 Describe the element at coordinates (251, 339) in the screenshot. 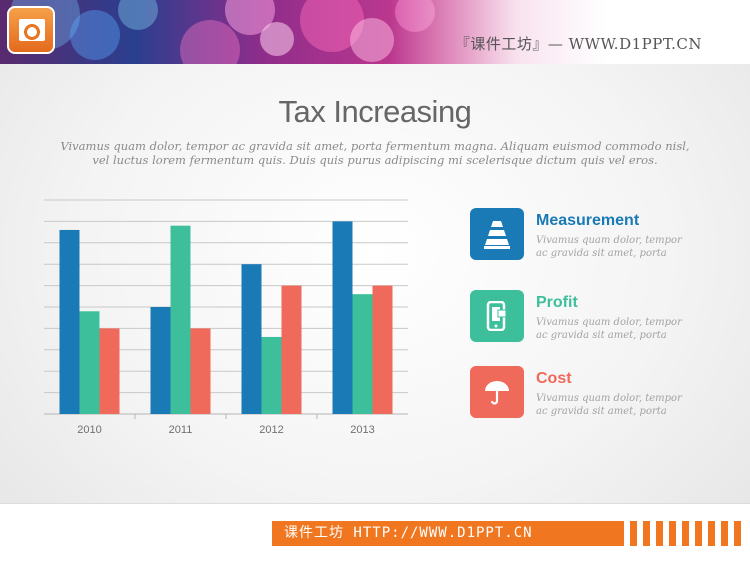

I see `bar-measurement-2012` at that location.